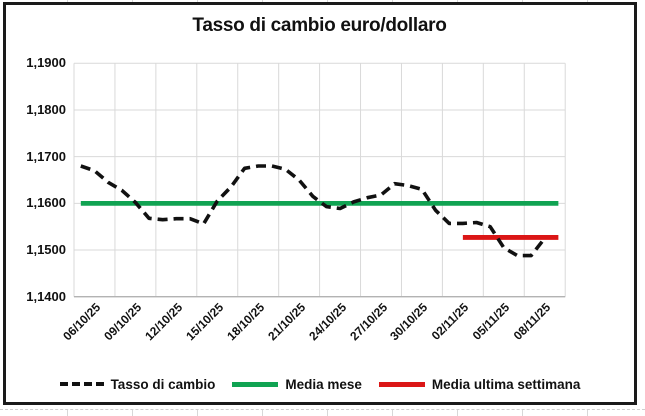 The image size is (645, 416). What do you see at coordinates (46, 203) in the screenshot?
I see `y-axis-label: 1,1600` at bounding box center [46, 203].